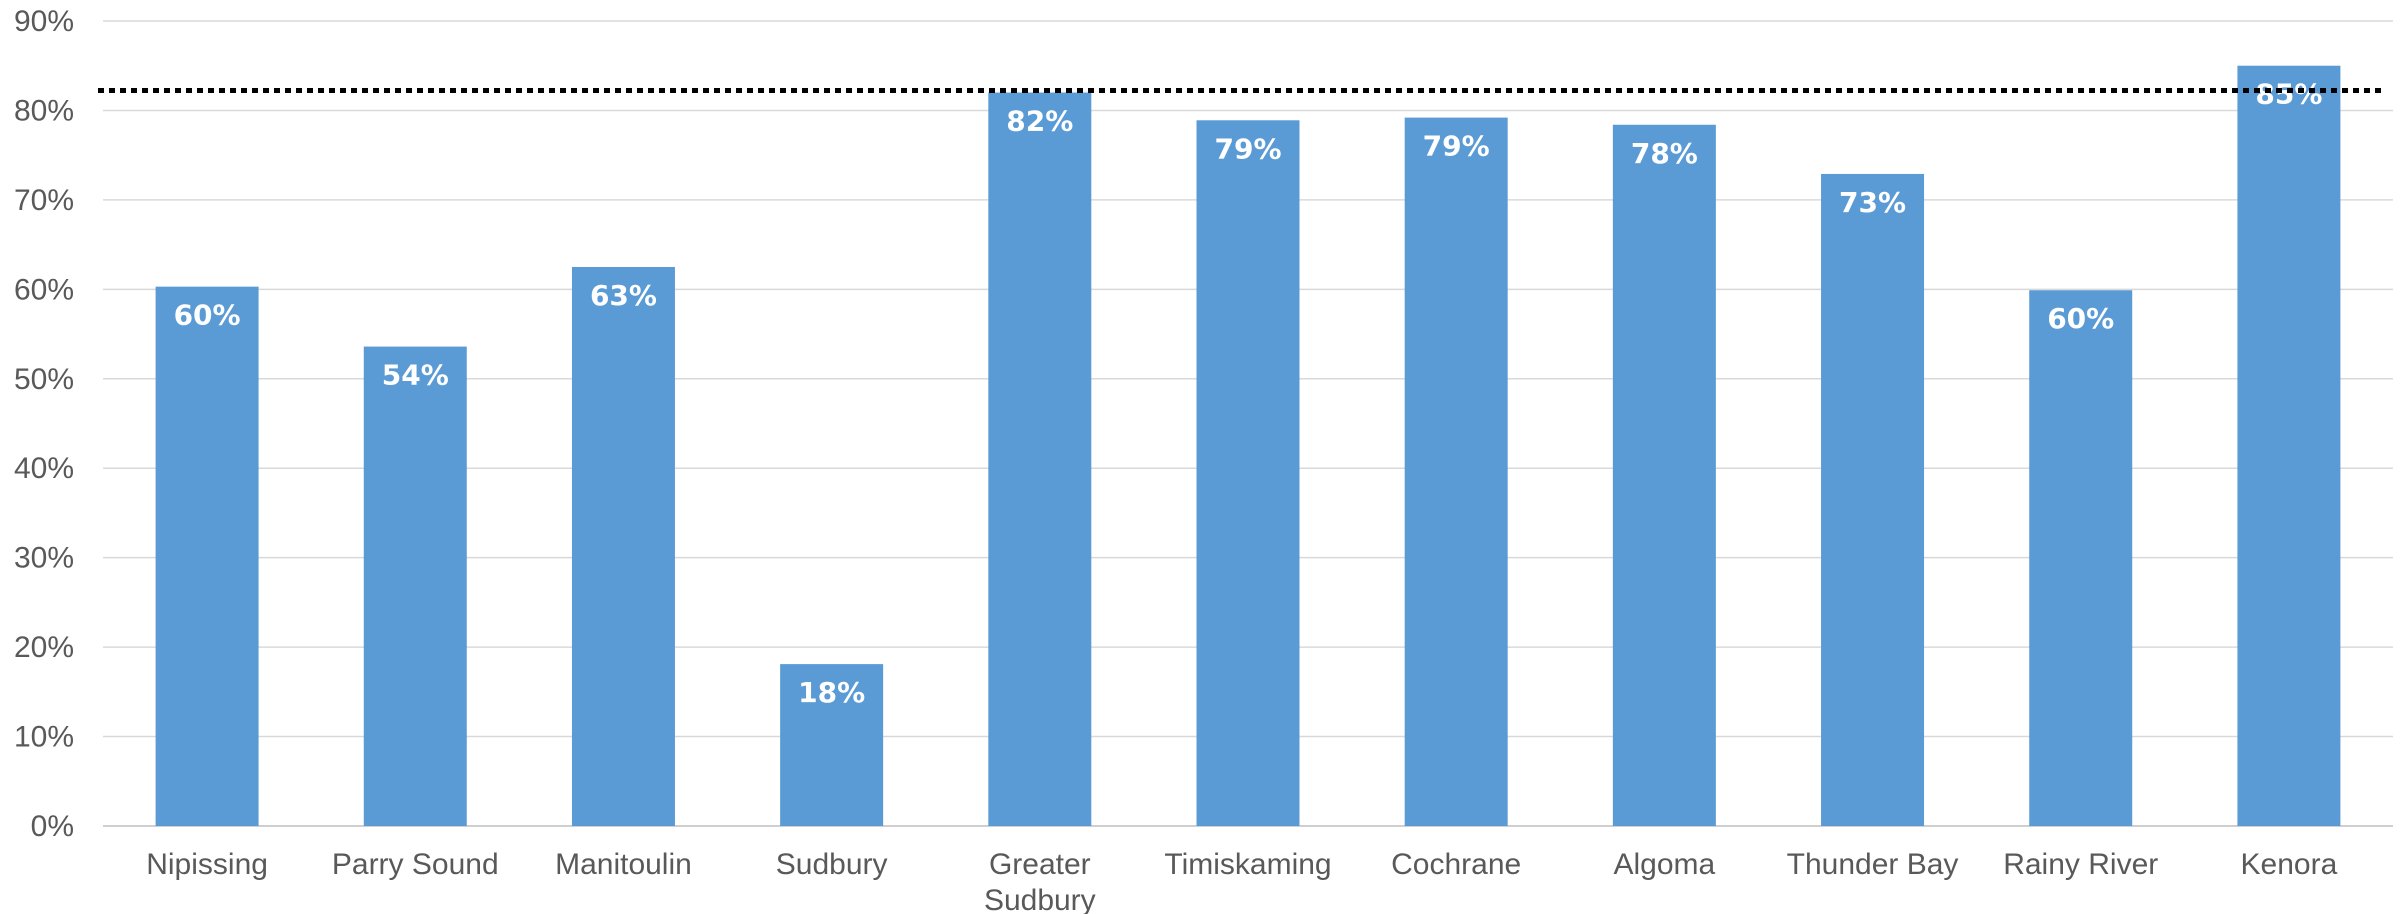  What do you see at coordinates (1040, 459) in the screenshot?
I see `bar-greater-sudbury` at bounding box center [1040, 459].